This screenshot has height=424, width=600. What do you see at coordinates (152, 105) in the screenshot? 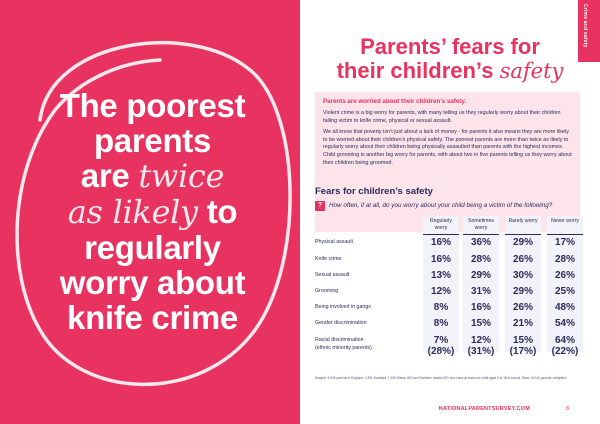
I see `quote-line: The poorest` at bounding box center [152, 105].